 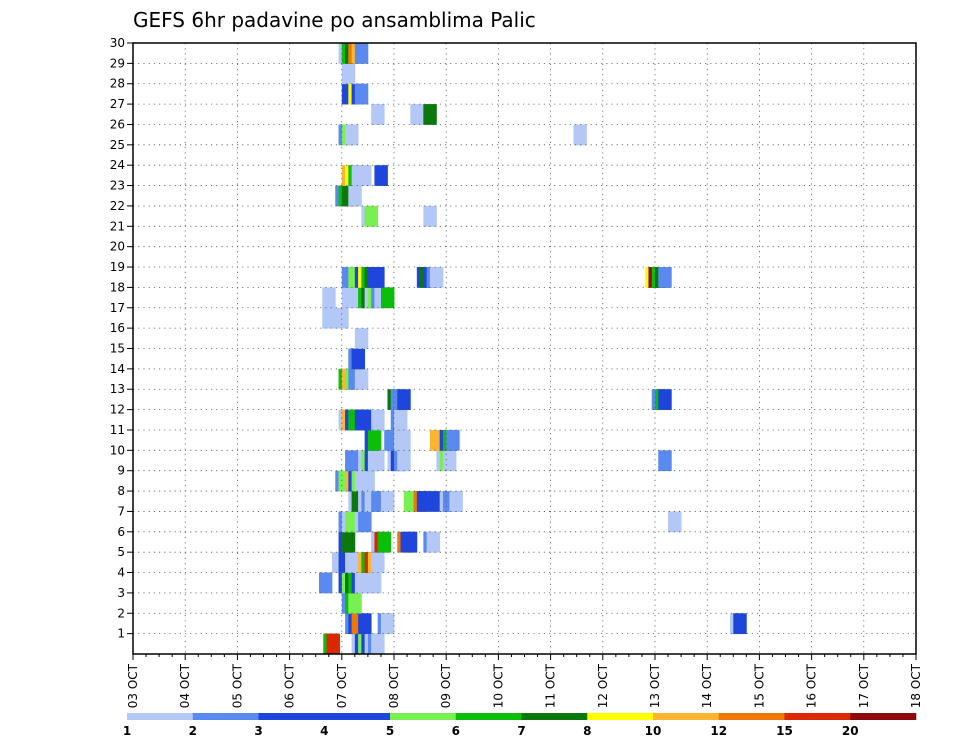 I want to click on y-tick-label: 13, so click(x=117, y=389).